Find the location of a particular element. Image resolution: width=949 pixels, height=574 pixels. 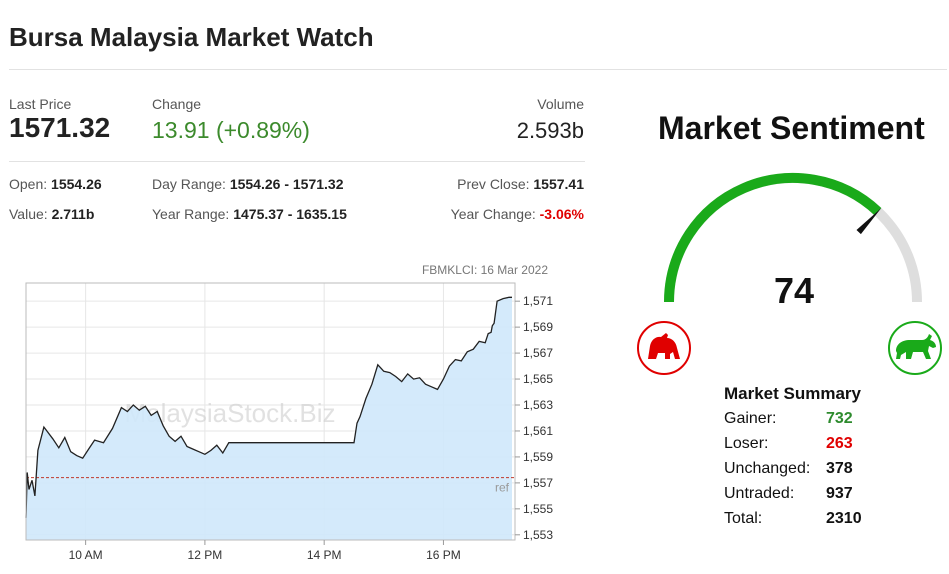

summary-row-untraded: Untraded: 937 is located at coordinates (792, 497).